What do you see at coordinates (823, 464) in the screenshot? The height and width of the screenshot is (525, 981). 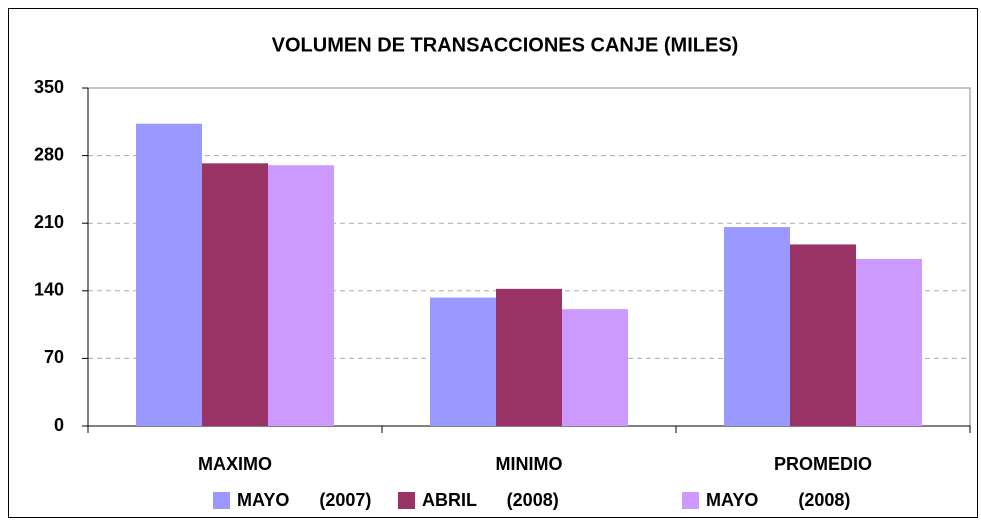 I see `x-tick-label: PROMEDIO` at bounding box center [823, 464].